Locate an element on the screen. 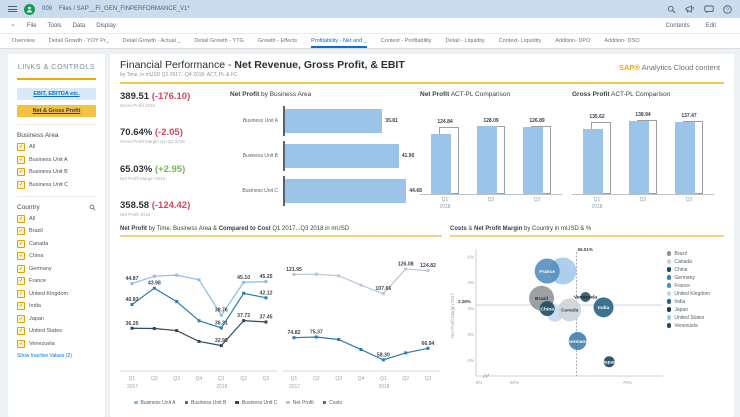 The image size is (740, 417). bar-business-unit-c is located at coordinates (346, 191).